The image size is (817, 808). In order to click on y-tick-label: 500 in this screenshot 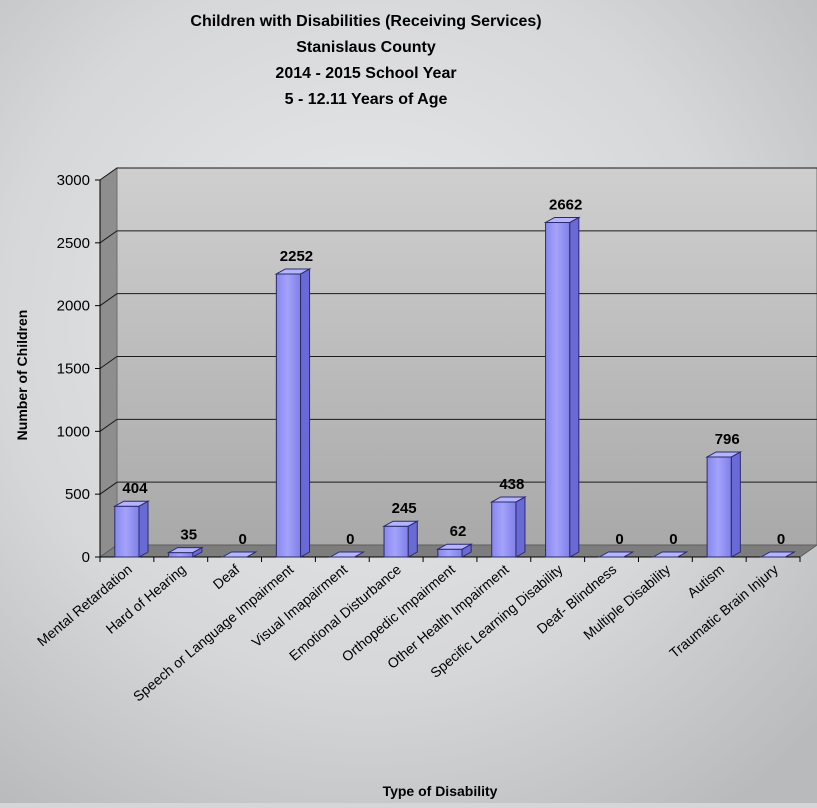, I will do `click(77, 494)`.